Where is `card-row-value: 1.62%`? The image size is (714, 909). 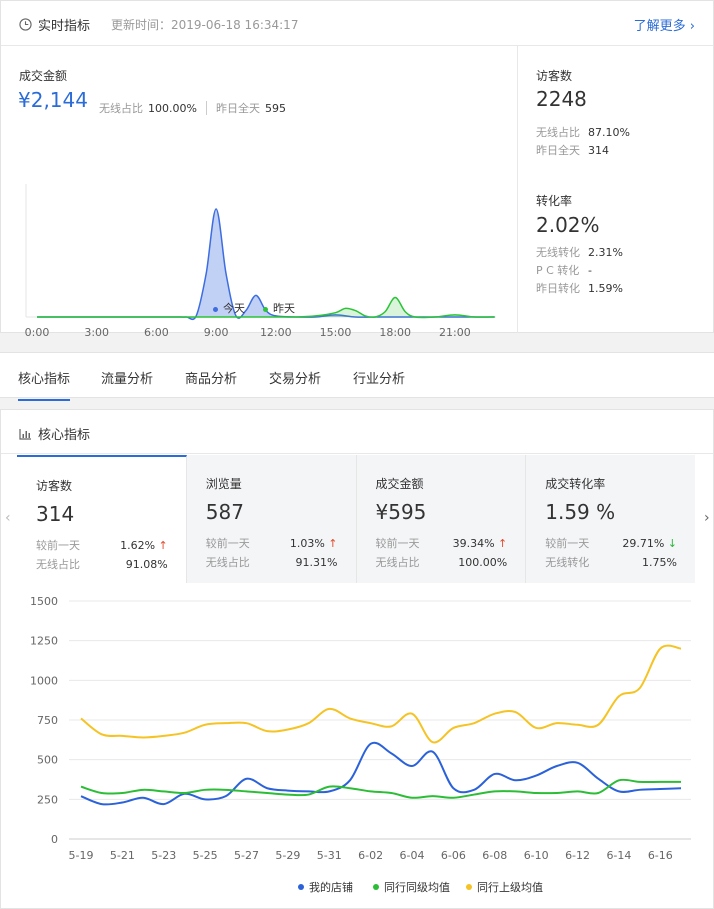 card-row-value: 1.62% is located at coordinates (138, 545).